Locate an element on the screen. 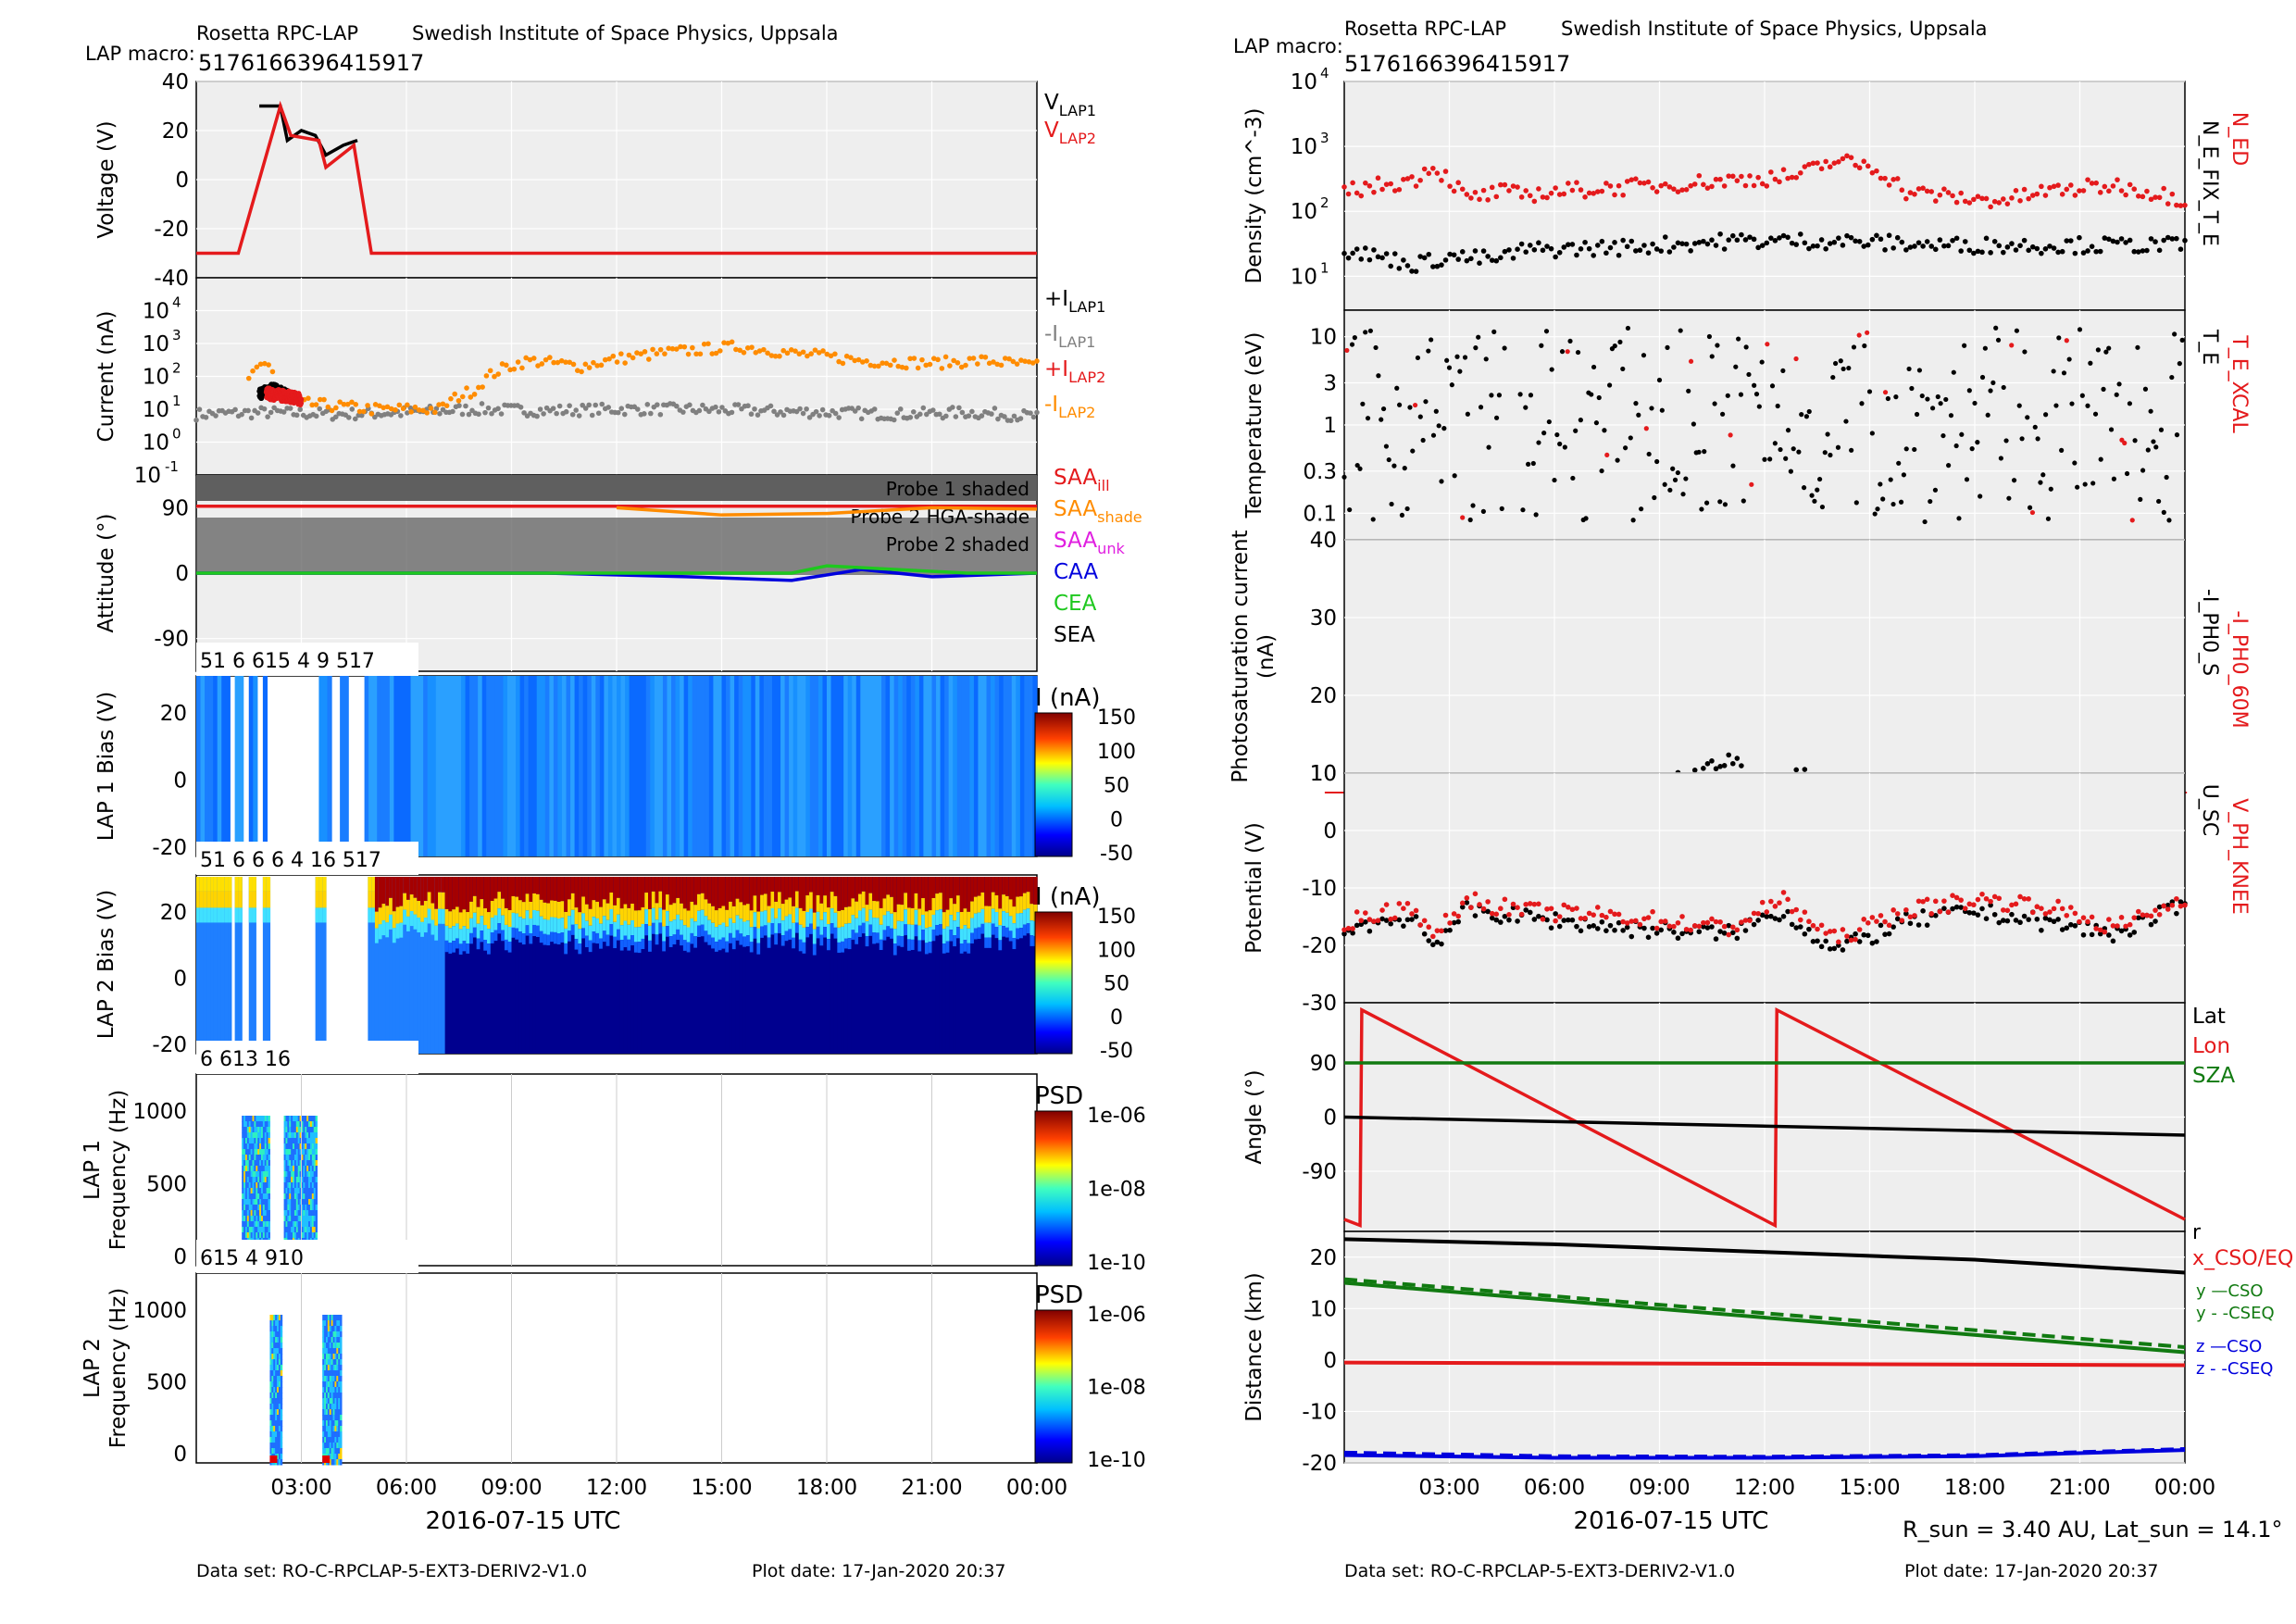  lap1_psd-ytick: 1000 is located at coordinates (159, 1112).